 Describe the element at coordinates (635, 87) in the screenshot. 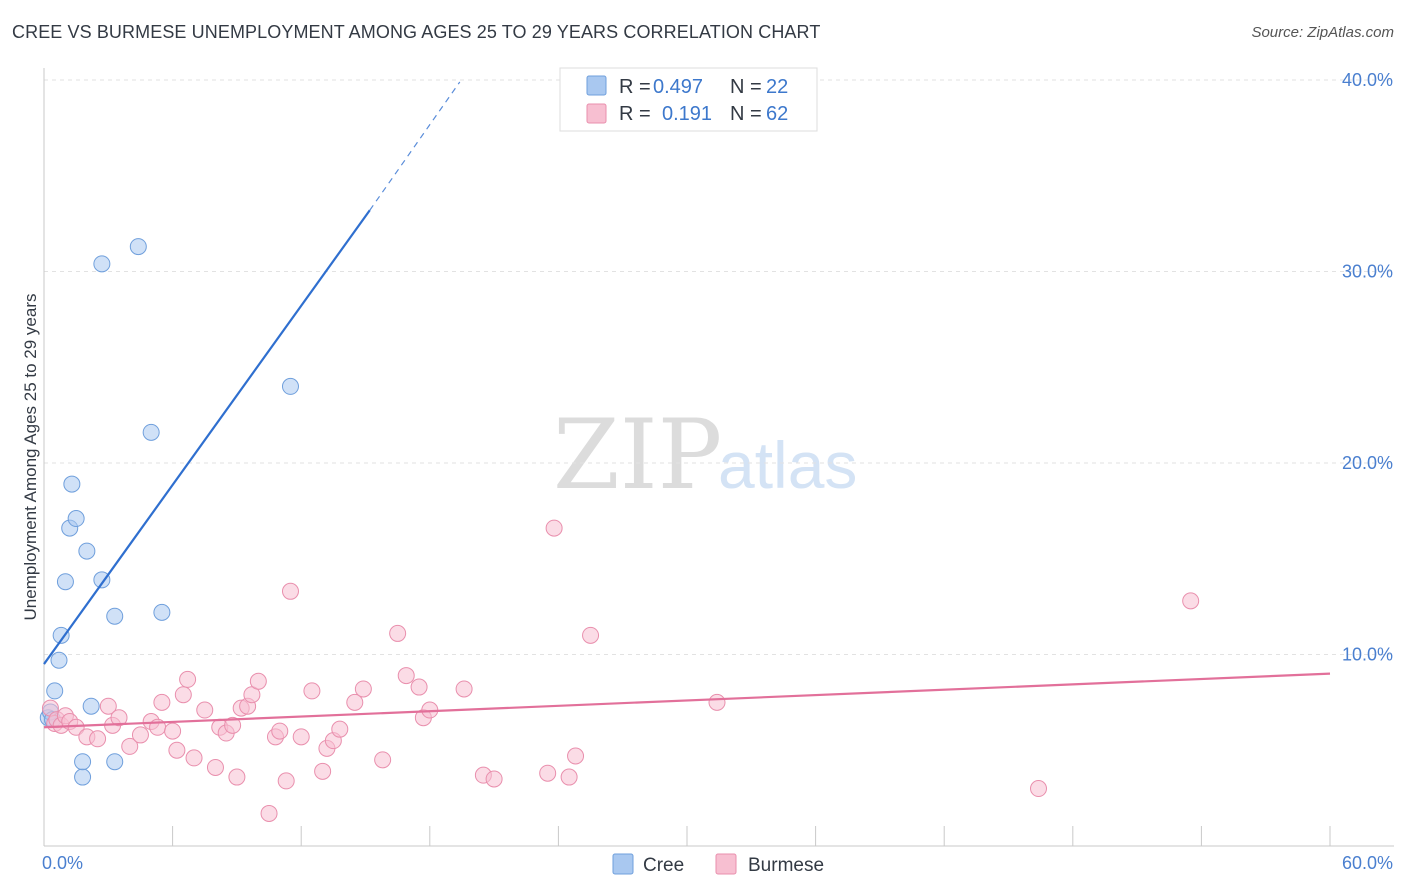

I see `legend-r-label-cree: R =` at that location.